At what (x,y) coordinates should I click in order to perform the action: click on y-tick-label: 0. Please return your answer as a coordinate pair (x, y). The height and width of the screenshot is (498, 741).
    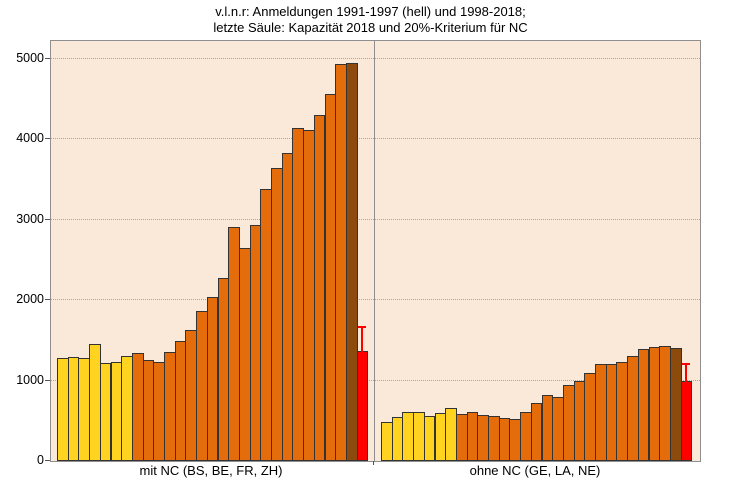
    Looking at the image, I should click on (40, 460).